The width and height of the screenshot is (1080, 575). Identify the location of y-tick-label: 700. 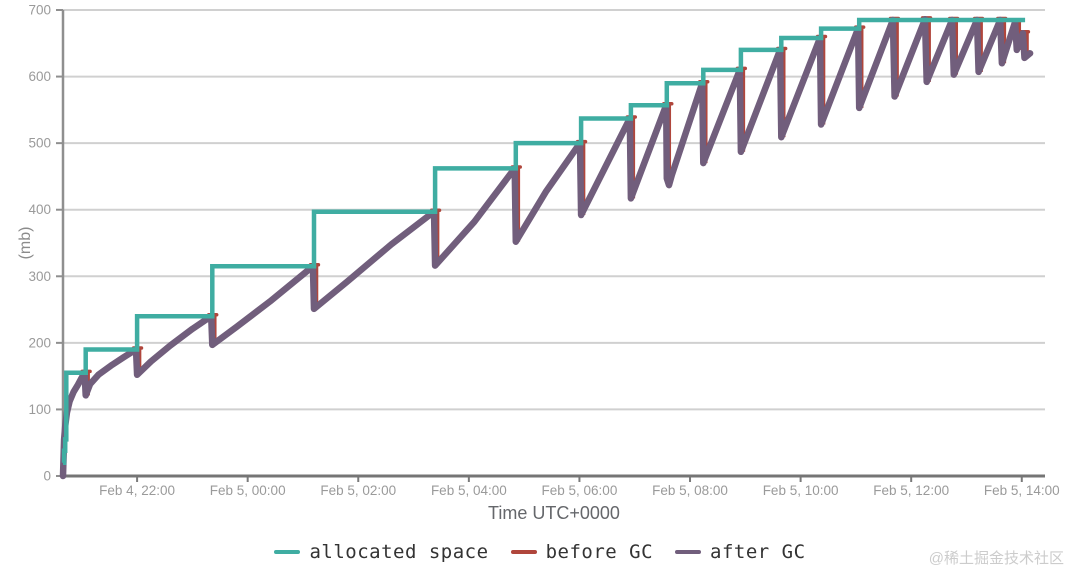
(39, 10).